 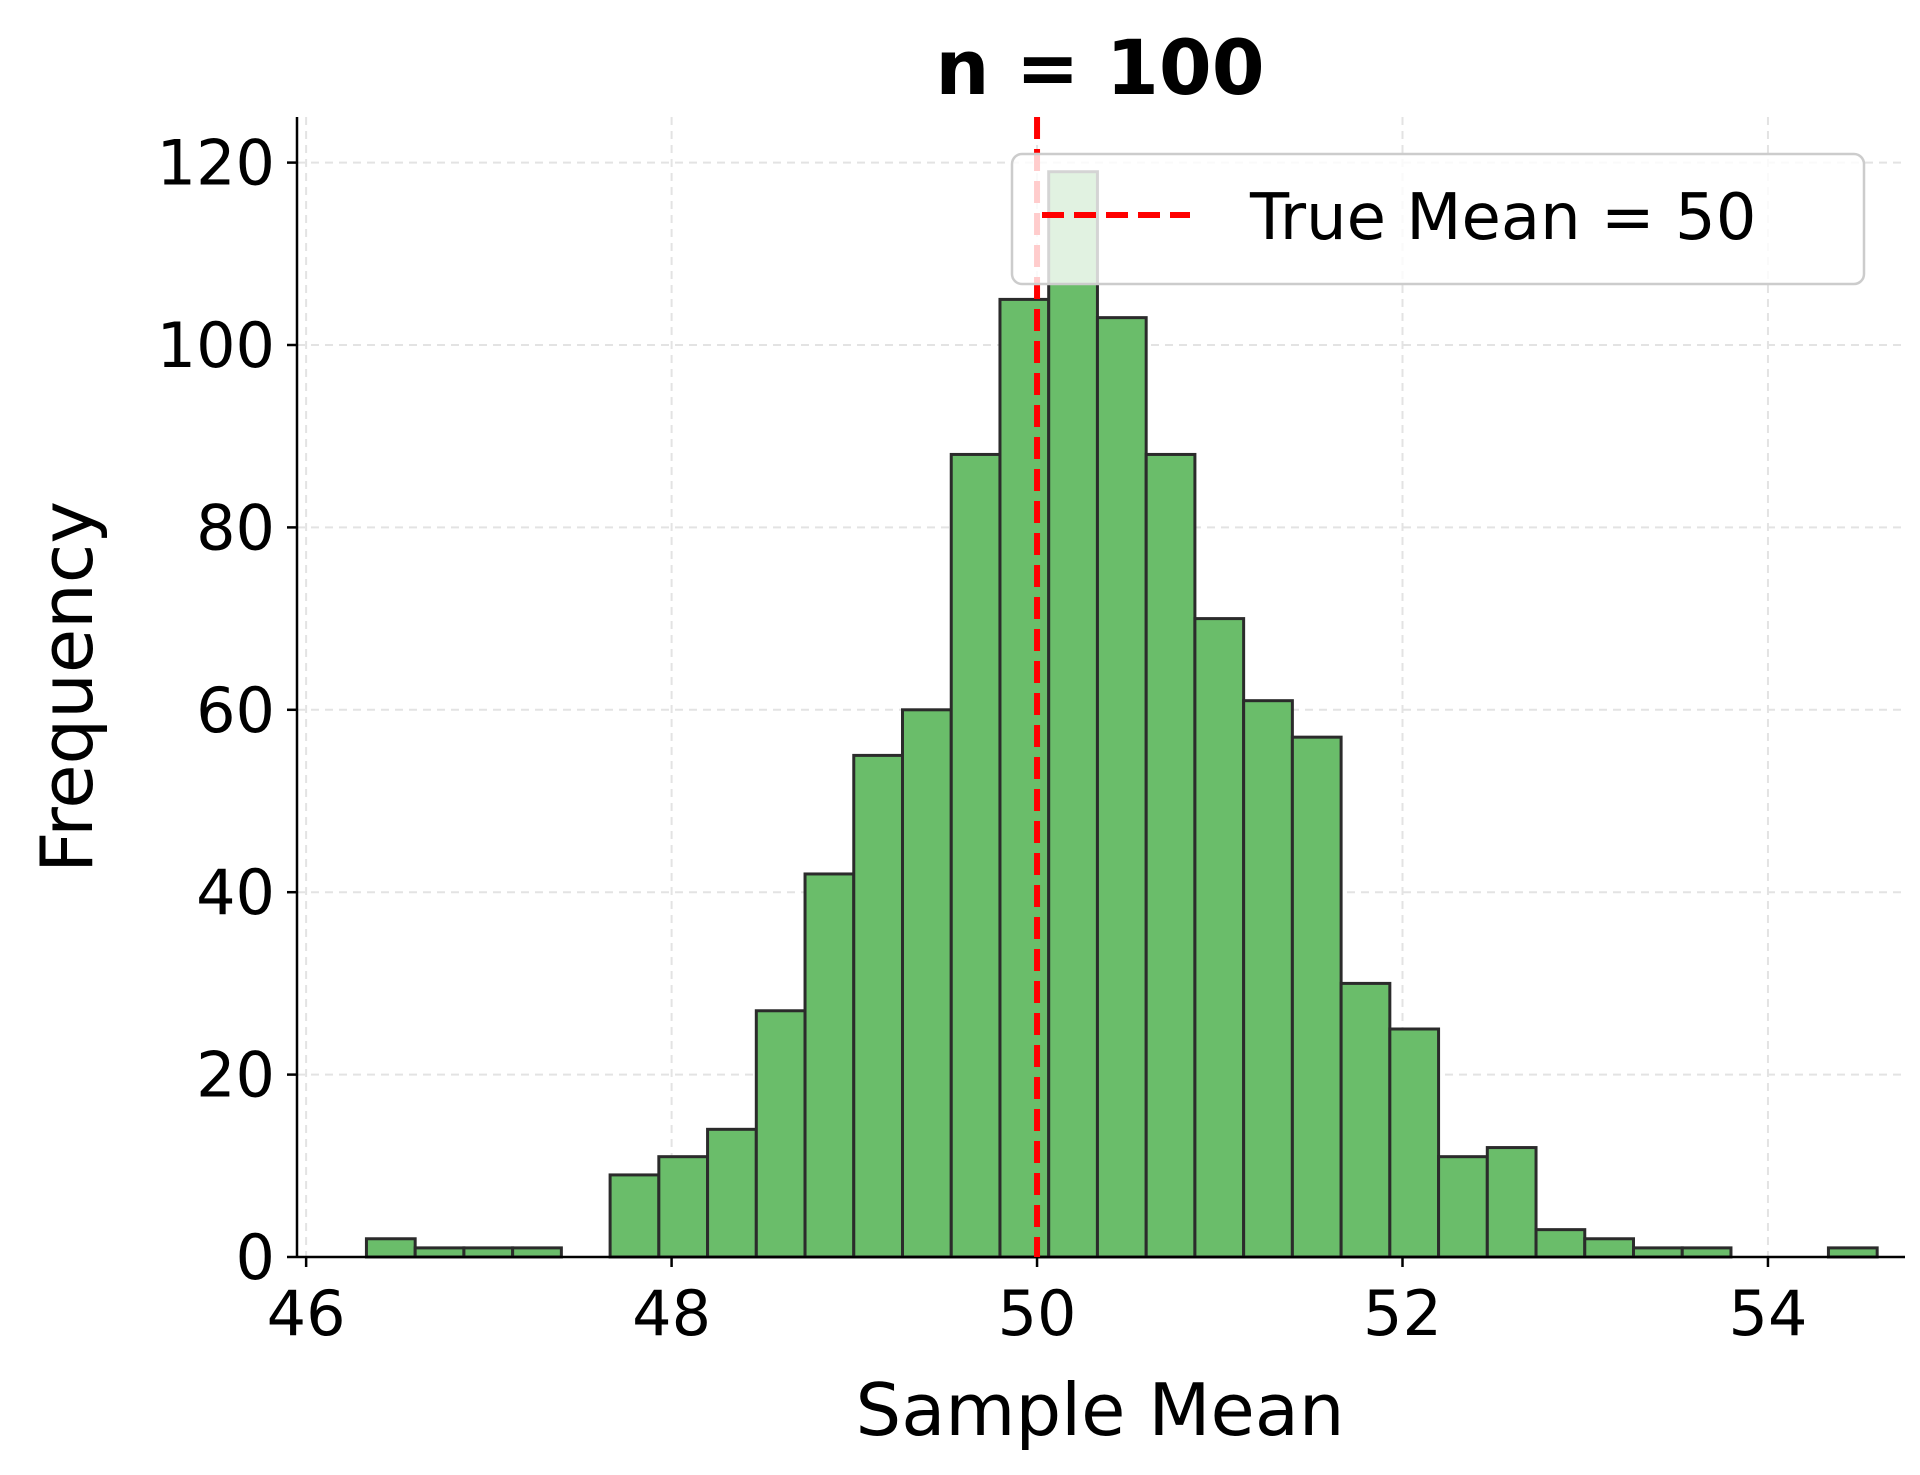 I want to click on y-tick-label: 120, so click(x=216, y=163).